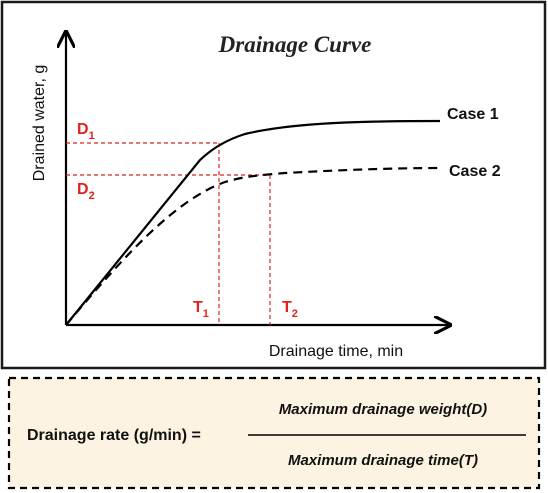 The height and width of the screenshot is (493, 548). I want to click on case-1-label: Case 1, so click(473, 114).